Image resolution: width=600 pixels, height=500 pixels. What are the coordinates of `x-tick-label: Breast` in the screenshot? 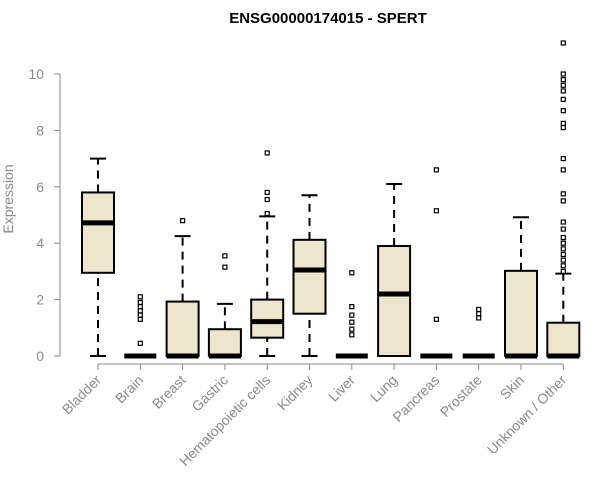 It's located at (169, 392).